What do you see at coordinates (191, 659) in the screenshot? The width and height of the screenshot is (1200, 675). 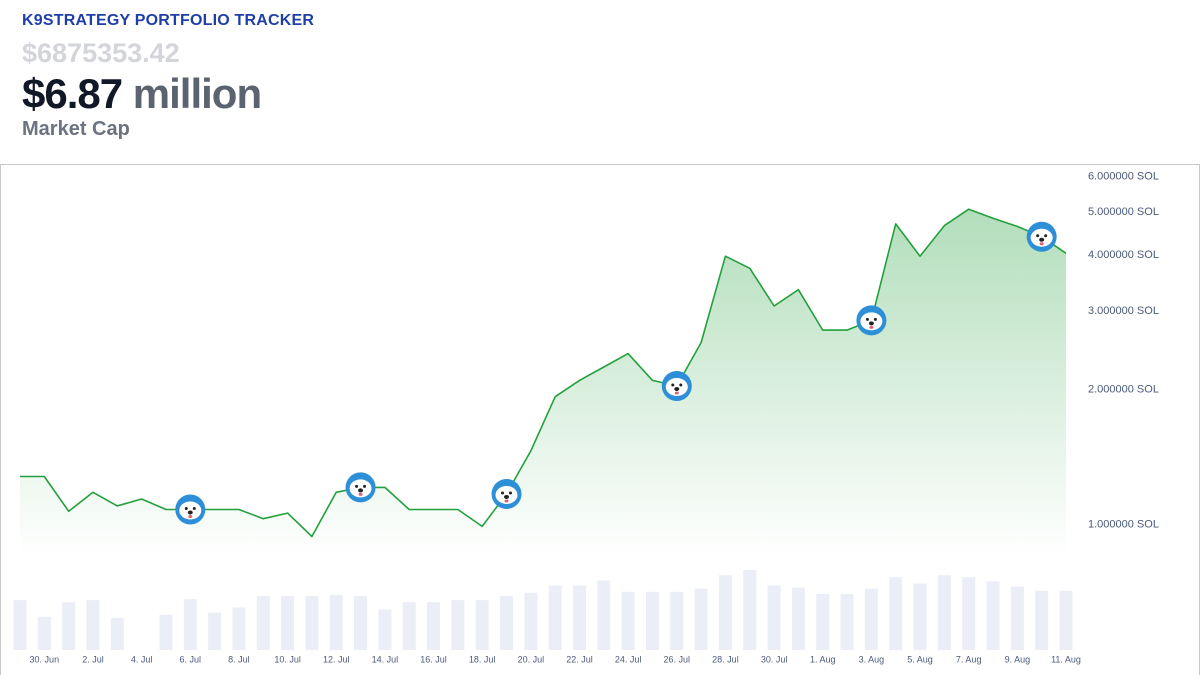 I see `x-tick-label: 6. Jul` at bounding box center [191, 659].